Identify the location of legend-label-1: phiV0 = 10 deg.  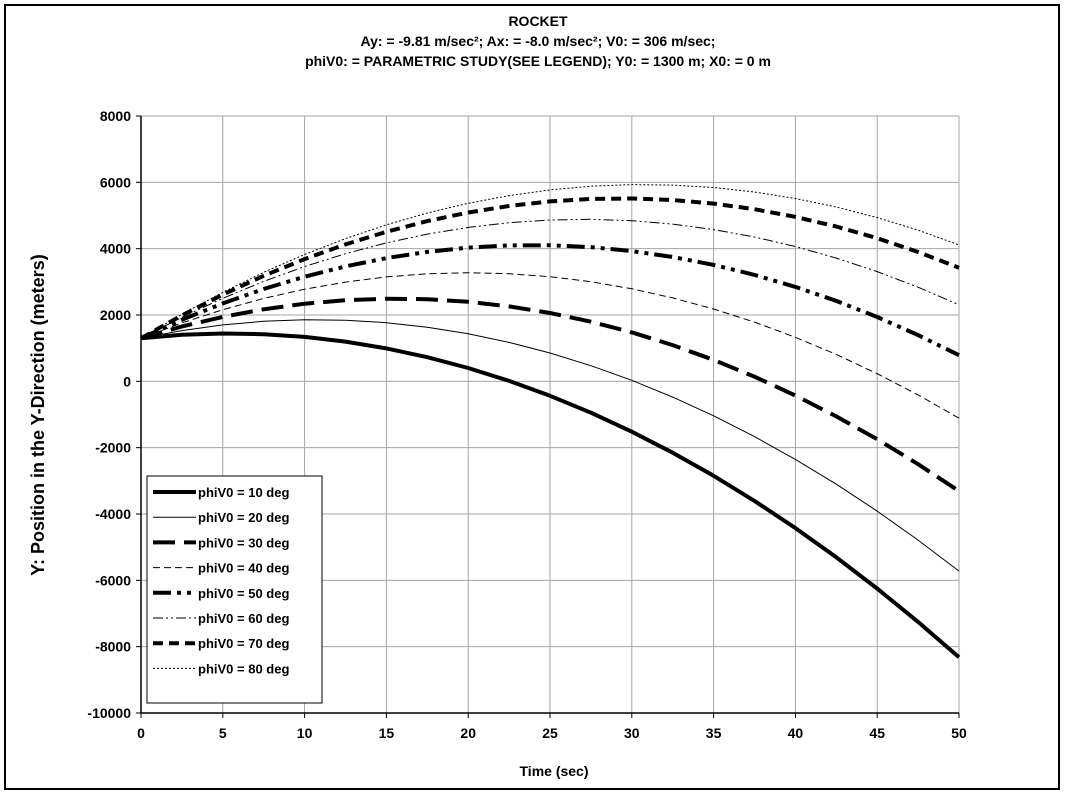
(243, 492).